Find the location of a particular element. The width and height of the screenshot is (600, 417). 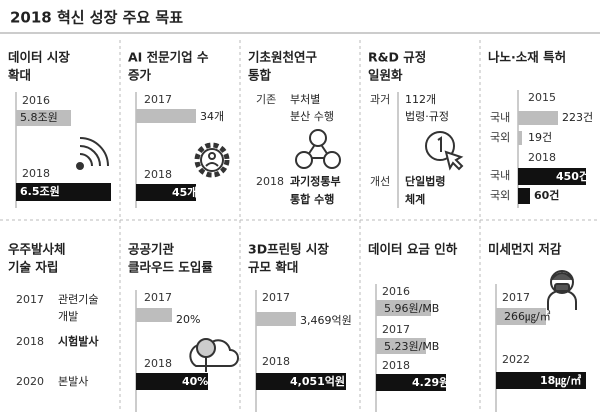

value: 5.8조원 is located at coordinates (39, 117).